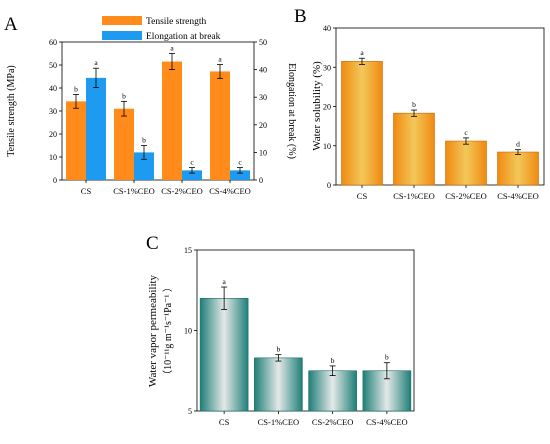  Describe the element at coordinates (414, 104) in the screenshot. I see `chart-b-significance-label: b` at that location.